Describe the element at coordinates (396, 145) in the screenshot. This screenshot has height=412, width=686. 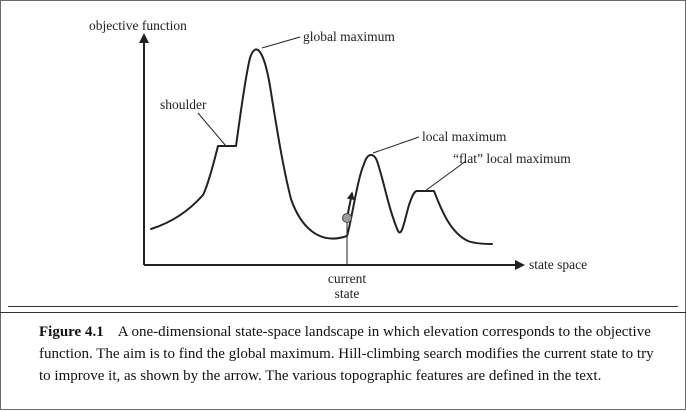
I see `local-maximum-leader` at that location.